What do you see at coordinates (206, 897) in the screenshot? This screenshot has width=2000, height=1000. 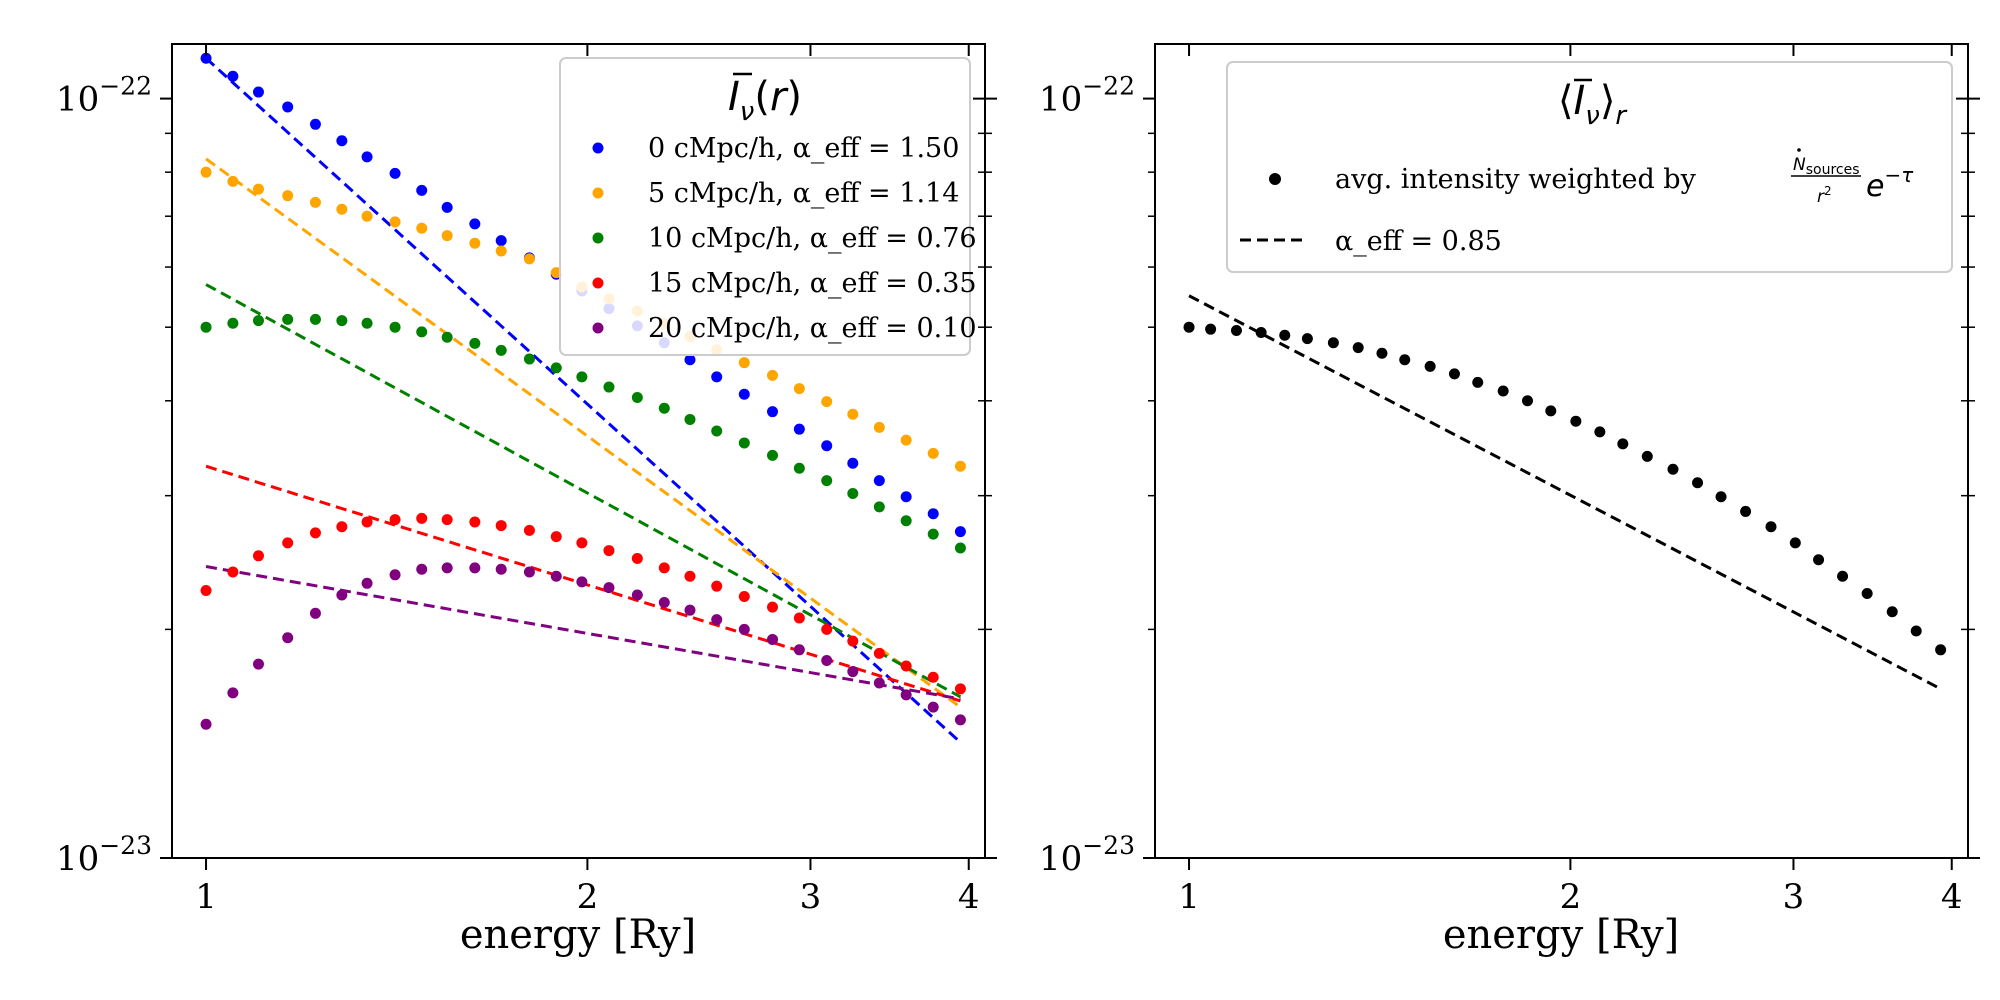 I see `x-tick-label: 1` at bounding box center [206, 897].